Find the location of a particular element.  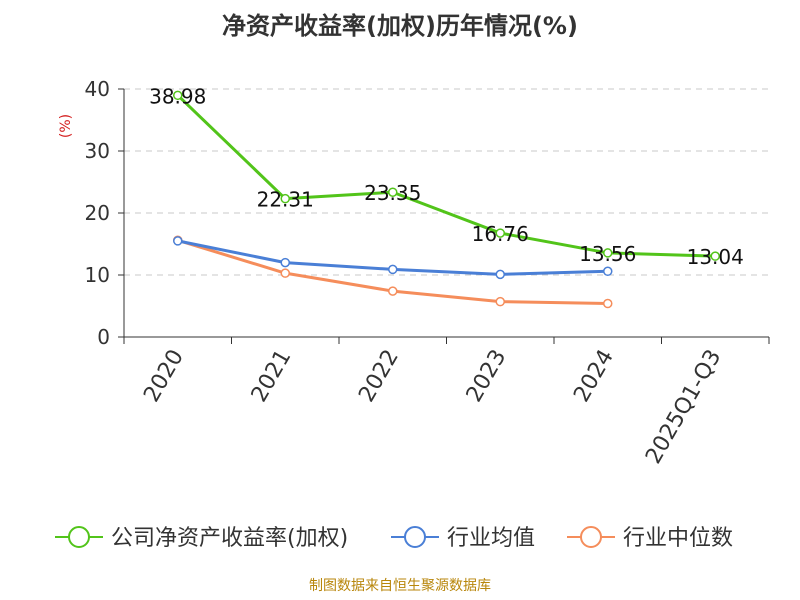

legend-label: 行业中位数 is located at coordinates (678, 538).